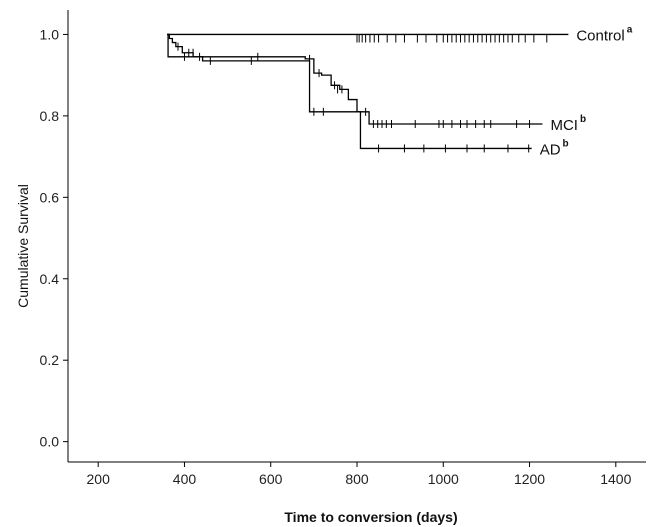 This screenshot has height=527, width=654. I want to click on plot-area, so click(368, 93).